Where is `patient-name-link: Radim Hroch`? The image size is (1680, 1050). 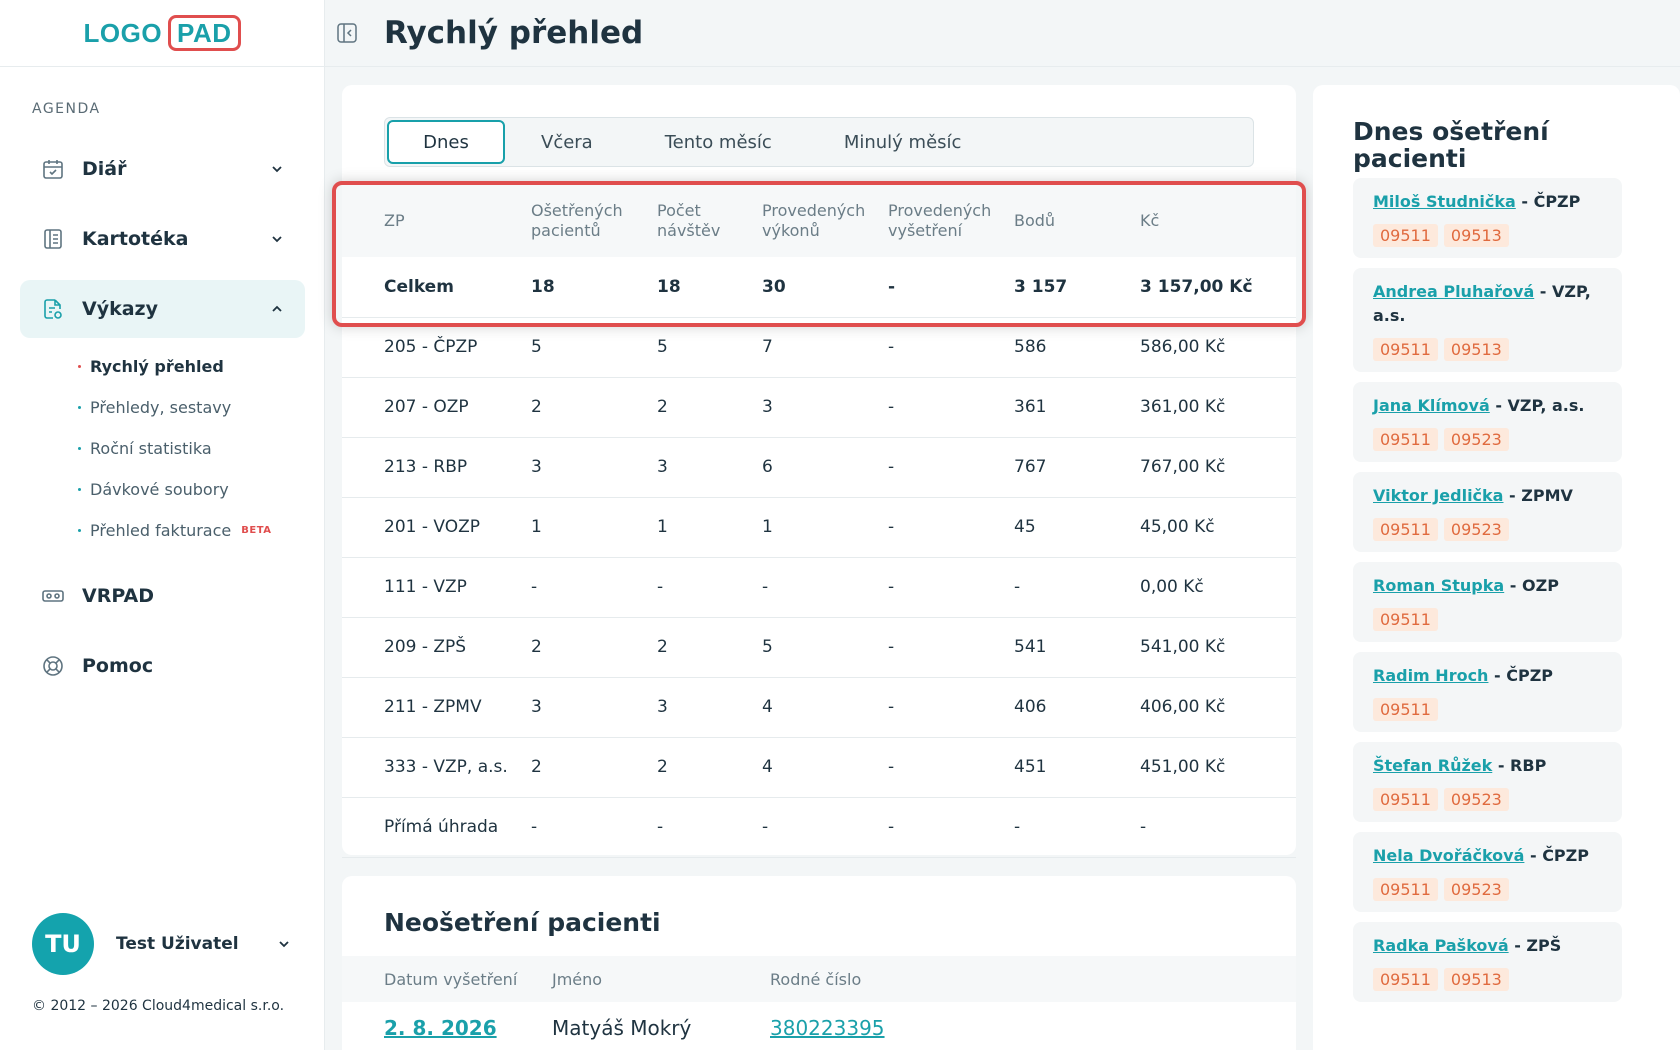
patient-name-link: Radim Hroch is located at coordinates (1431, 675).